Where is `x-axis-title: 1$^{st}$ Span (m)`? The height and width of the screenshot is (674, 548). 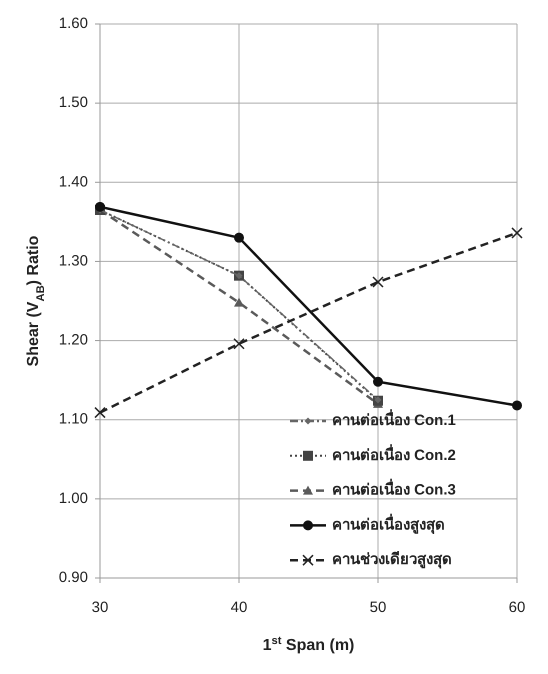
x-axis-title: 1$^{st}$ Span (m) is located at coordinates (308, 644).